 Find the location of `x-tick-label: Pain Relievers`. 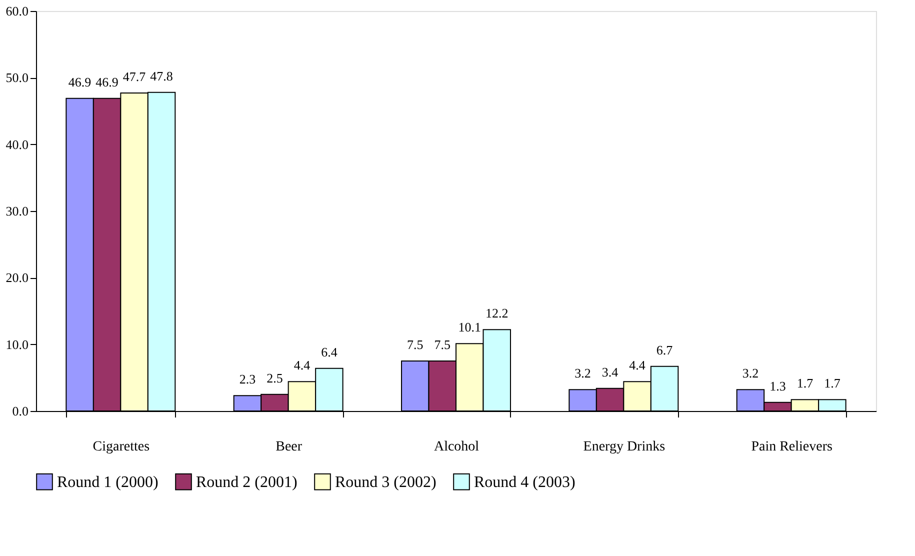

x-tick-label: Pain Relievers is located at coordinates (791, 447).